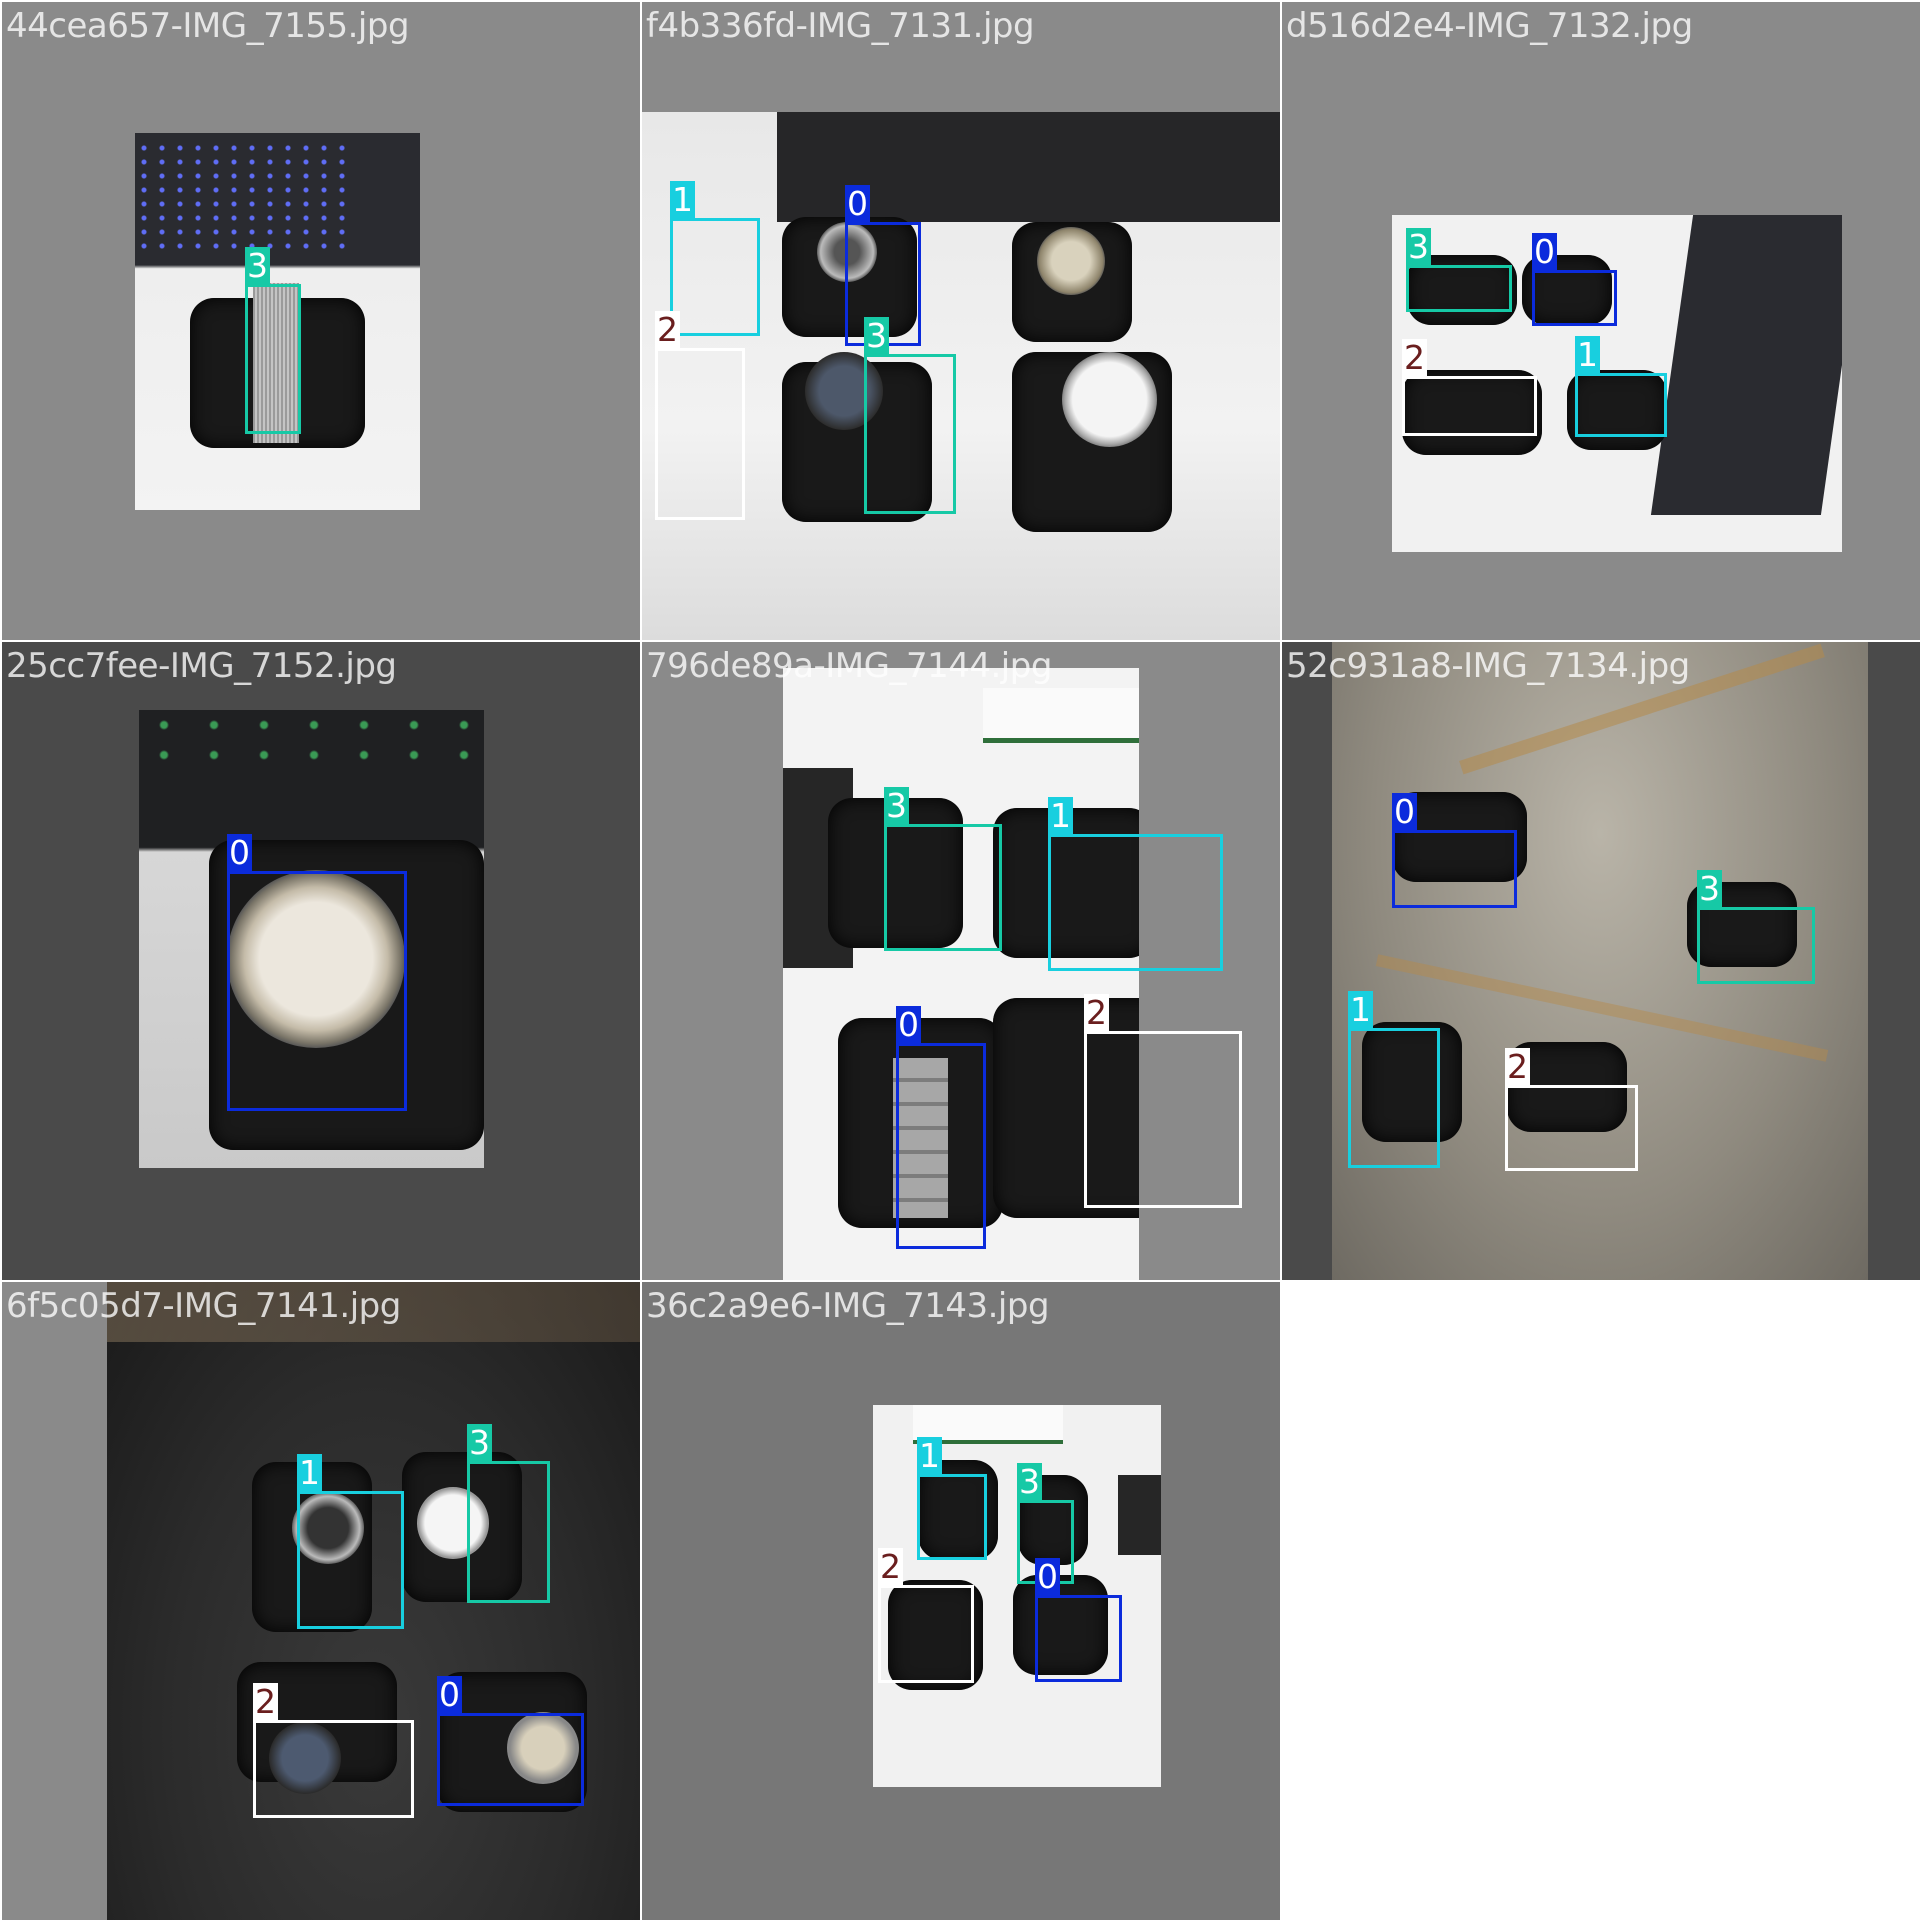  I want to click on filename-label: 36c2a9e6-IMG_7143.jpg, so click(847, 1306).